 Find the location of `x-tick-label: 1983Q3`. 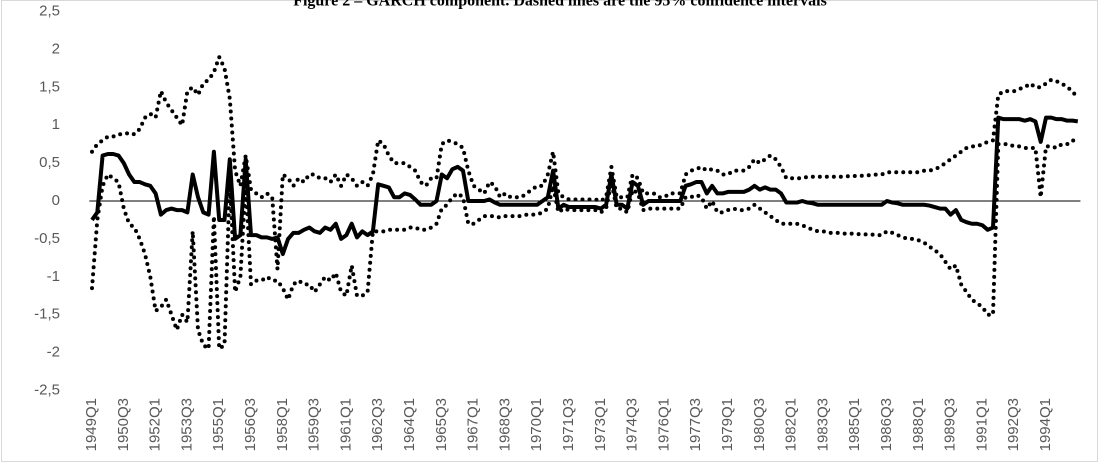

x-tick-label: 1983Q3 is located at coordinates (822, 424).